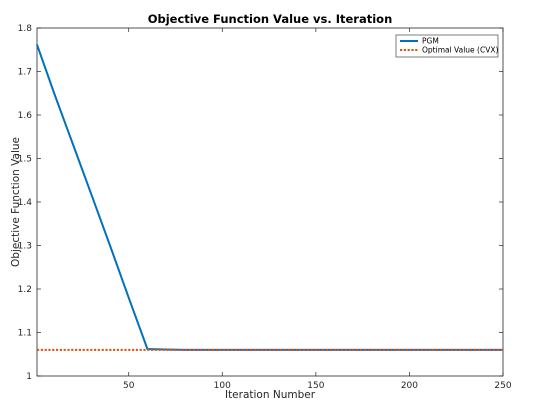  Describe the element at coordinates (430, 41) in the screenshot. I see `legend-label-pgm: PGM` at that location.